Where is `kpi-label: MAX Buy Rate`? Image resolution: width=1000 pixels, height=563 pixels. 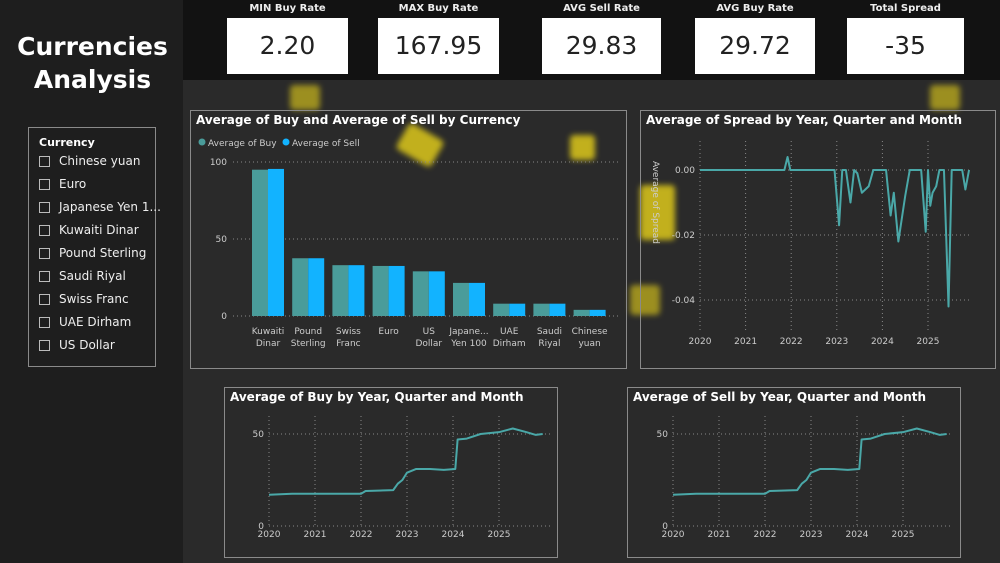
kpi-label: MAX Buy Rate is located at coordinates (438, 8).